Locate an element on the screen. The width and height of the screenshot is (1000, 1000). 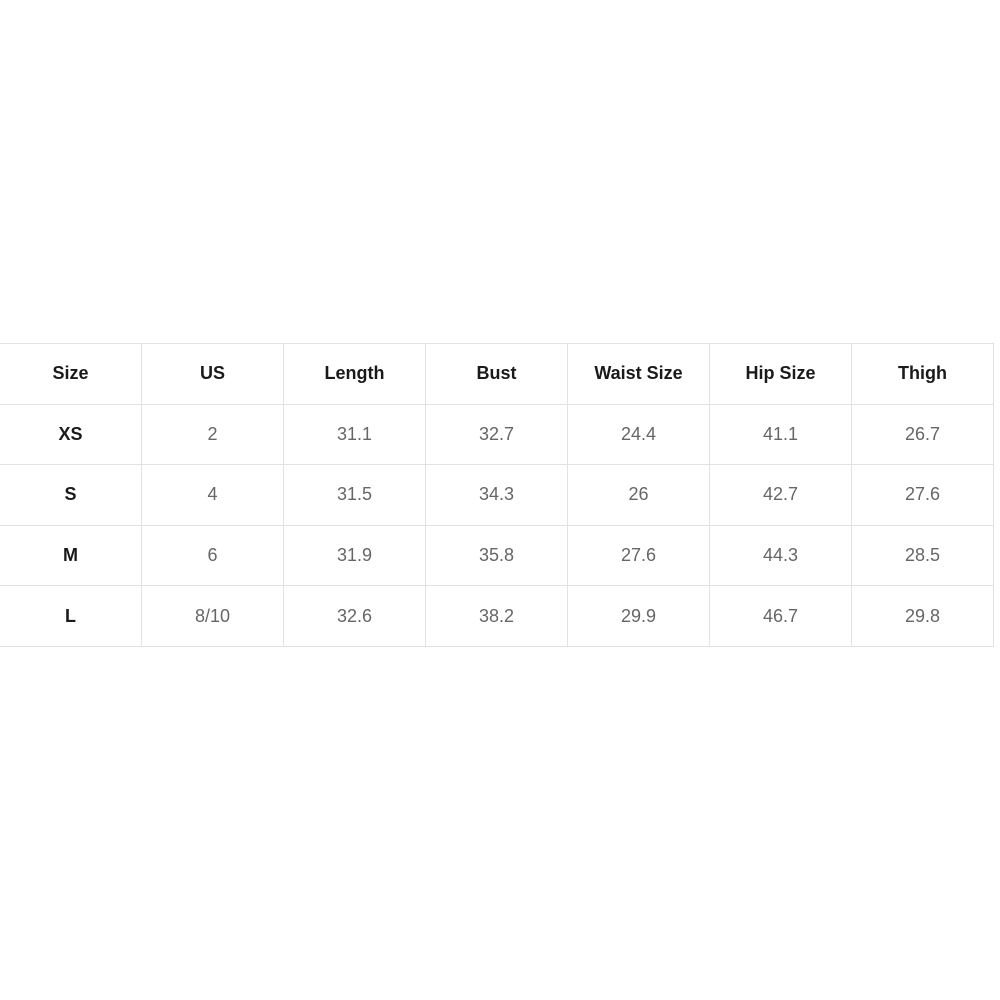
table-cell: 4 is located at coordinates (212, 495).